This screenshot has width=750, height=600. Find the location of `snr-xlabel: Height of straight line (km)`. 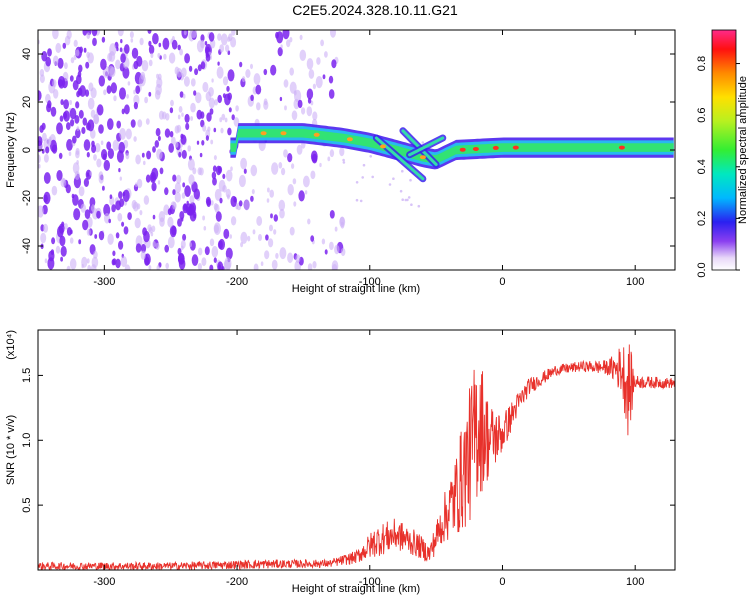

snr-xlabel: Height of straight line (km) is located at coordinates (356, 589).